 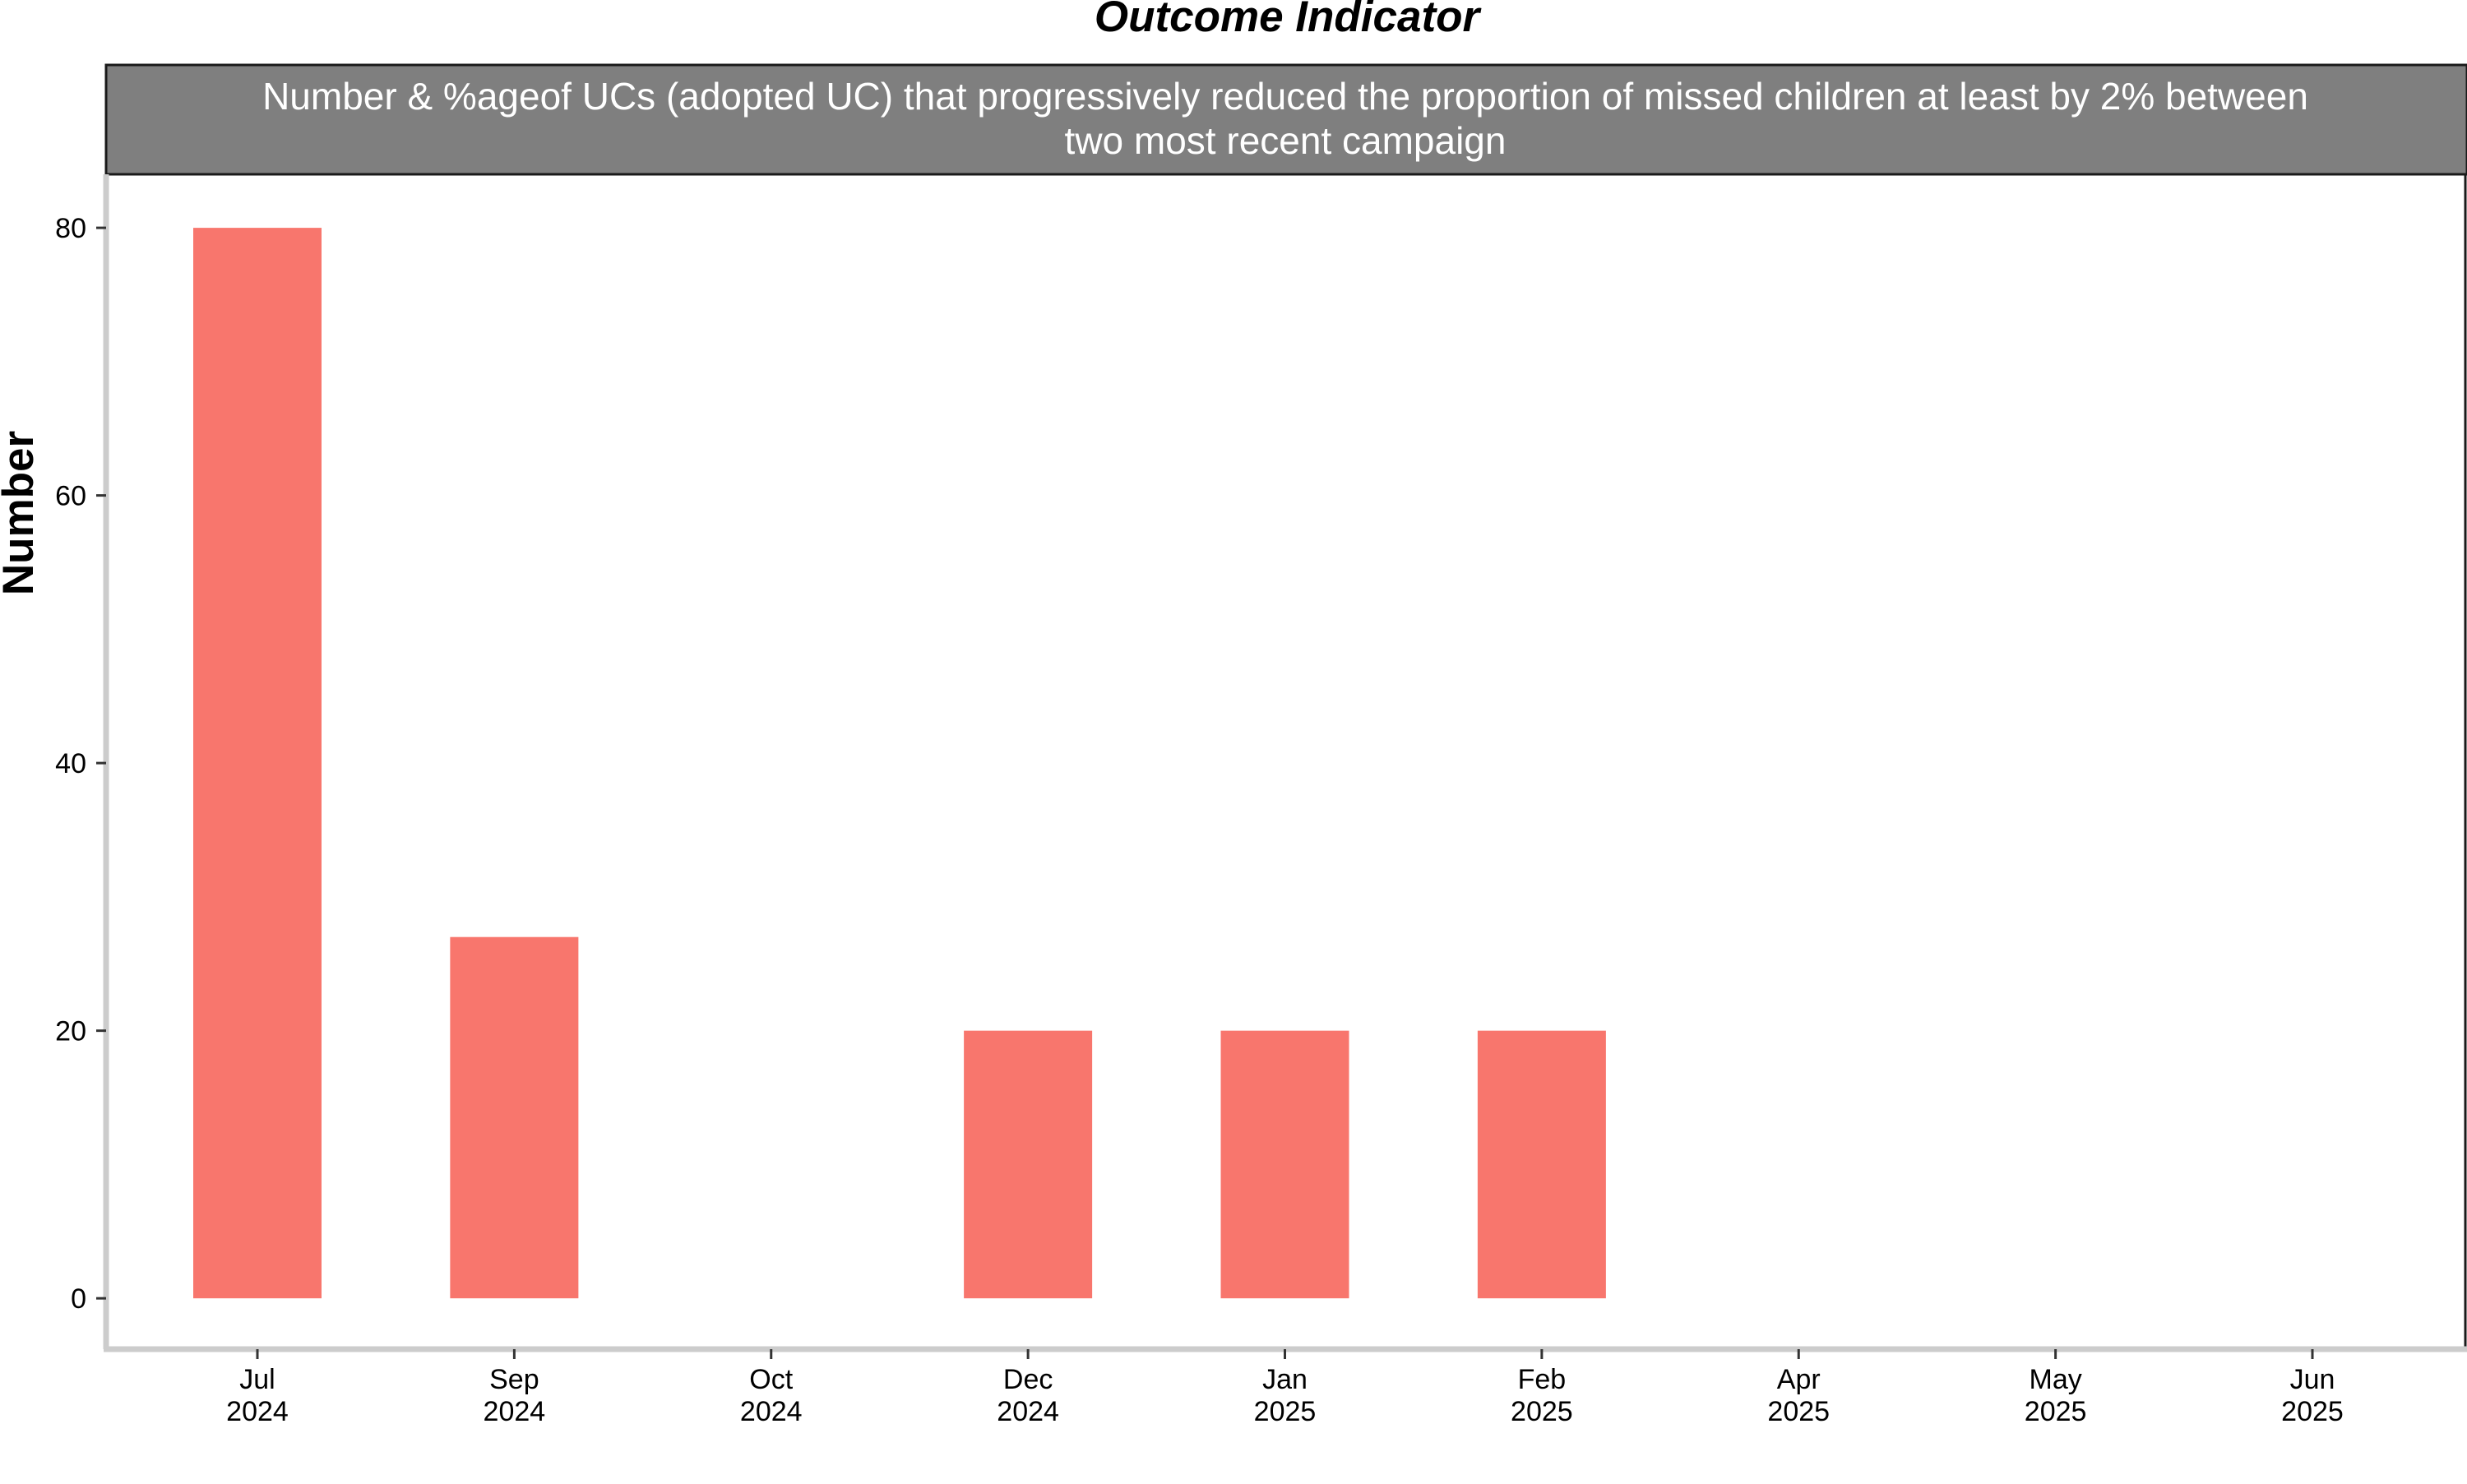 I want to click on x-tick-label: Feb 2025, so click(x=1542, y=1395).